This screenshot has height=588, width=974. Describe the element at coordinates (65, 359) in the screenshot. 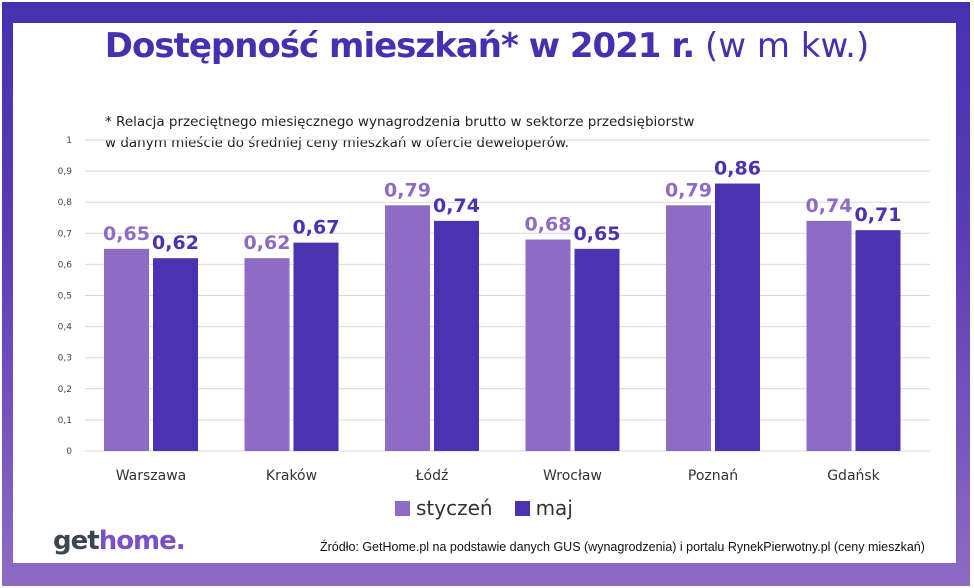

I see `y-tick-label: 0,3` at that location.